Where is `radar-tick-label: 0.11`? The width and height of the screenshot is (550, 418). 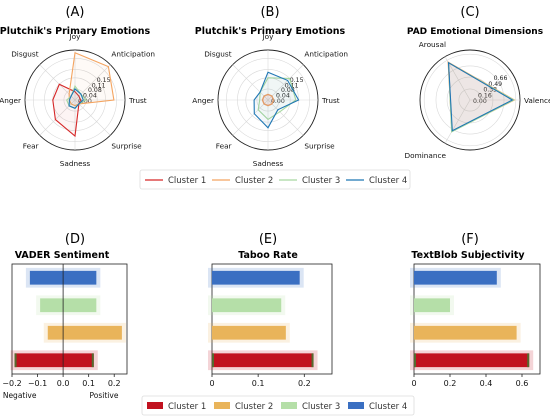 radar-tick-label: 0.11 is located at coordinates (99, 86).